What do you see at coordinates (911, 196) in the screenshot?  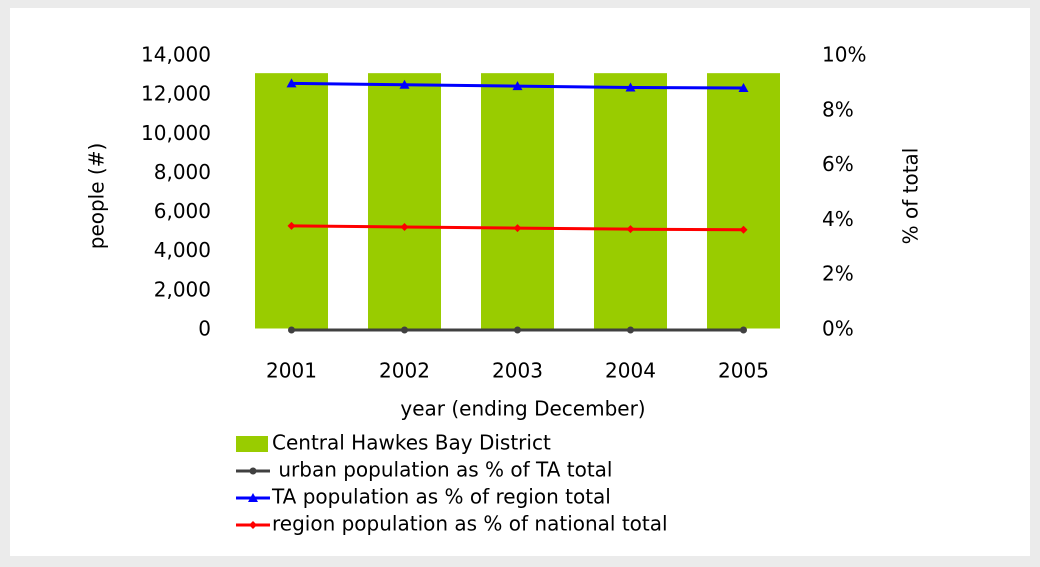 I see `y2-axis-title: % of total` at bounding box center [911, 196].